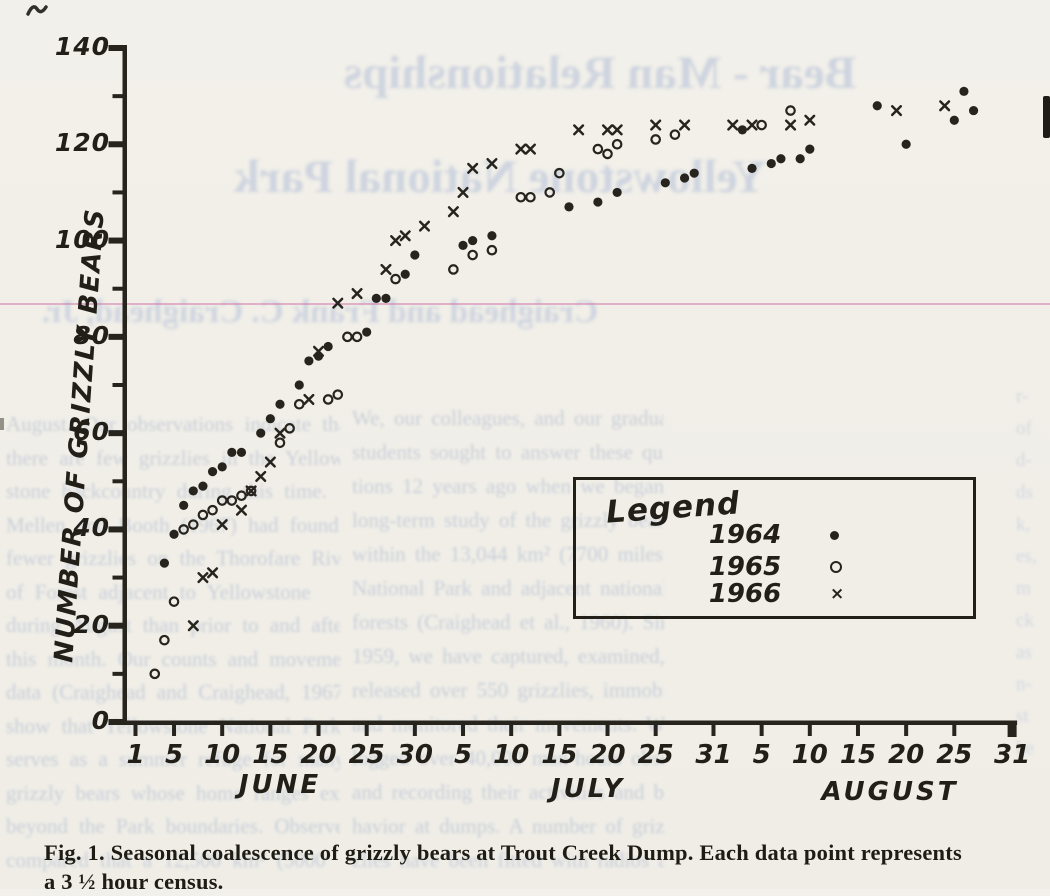  What do you see at coordinates (525, 304) in the screenshot?
I see `scan-artifact-pink-line` at bounding box center [525, 304].